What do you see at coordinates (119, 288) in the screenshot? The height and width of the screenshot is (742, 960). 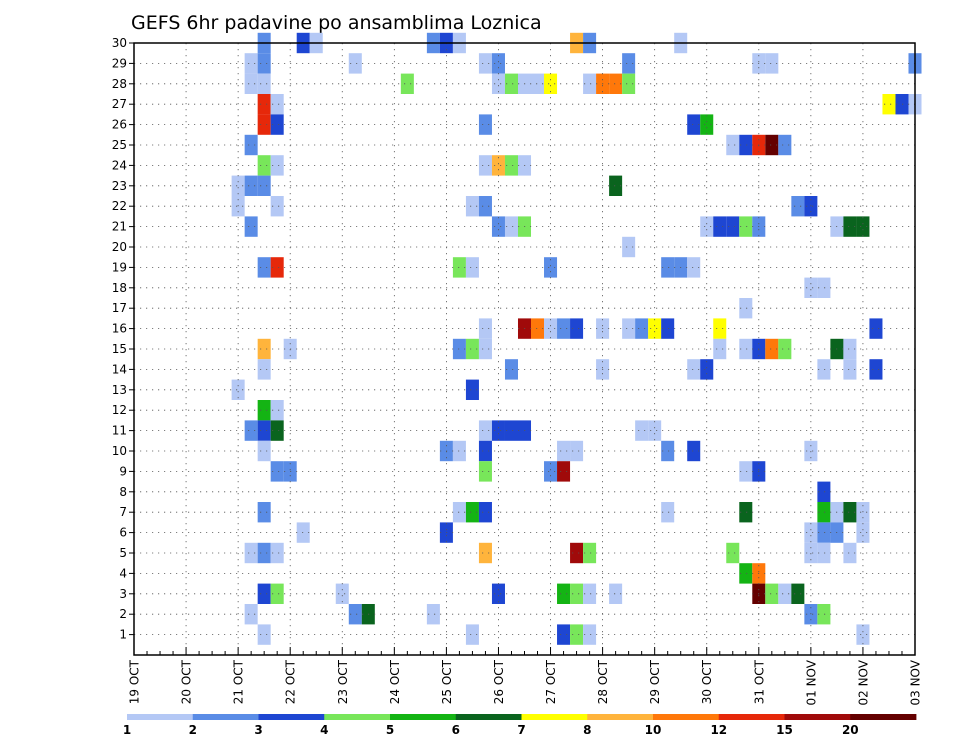 I see `y-tick-label: 18` at bounding box center [119, 288].